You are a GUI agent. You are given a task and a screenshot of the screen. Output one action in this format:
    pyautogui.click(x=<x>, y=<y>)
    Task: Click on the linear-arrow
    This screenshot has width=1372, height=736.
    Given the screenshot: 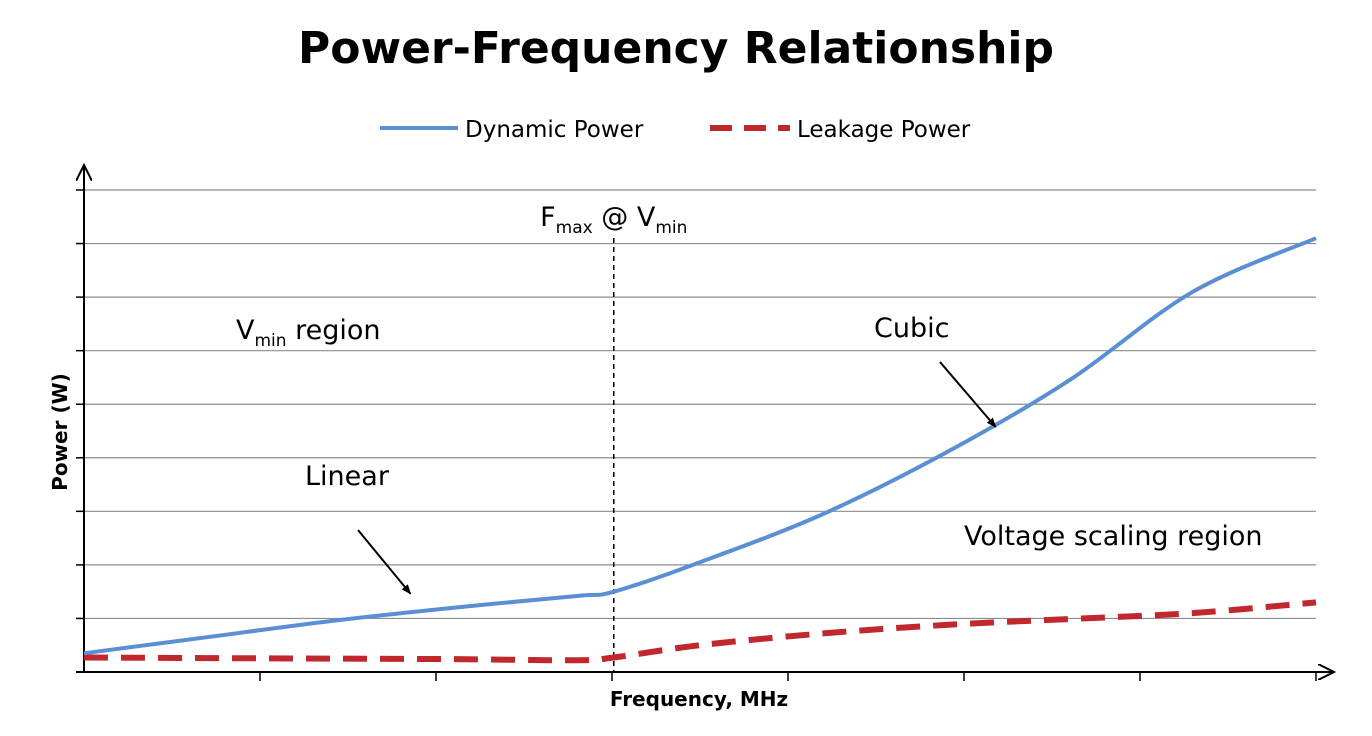 What is the action you would take?
    pyautogui.click(x=384, y=562)
    